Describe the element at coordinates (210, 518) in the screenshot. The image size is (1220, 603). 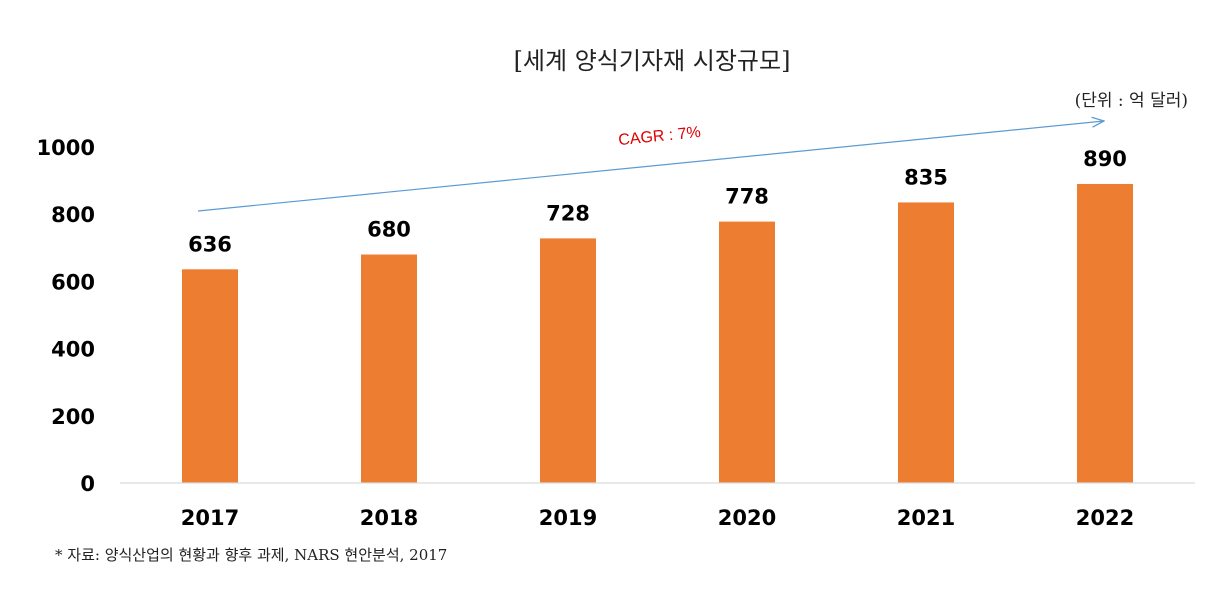
I see `x-tick-label: 2017` at that location.